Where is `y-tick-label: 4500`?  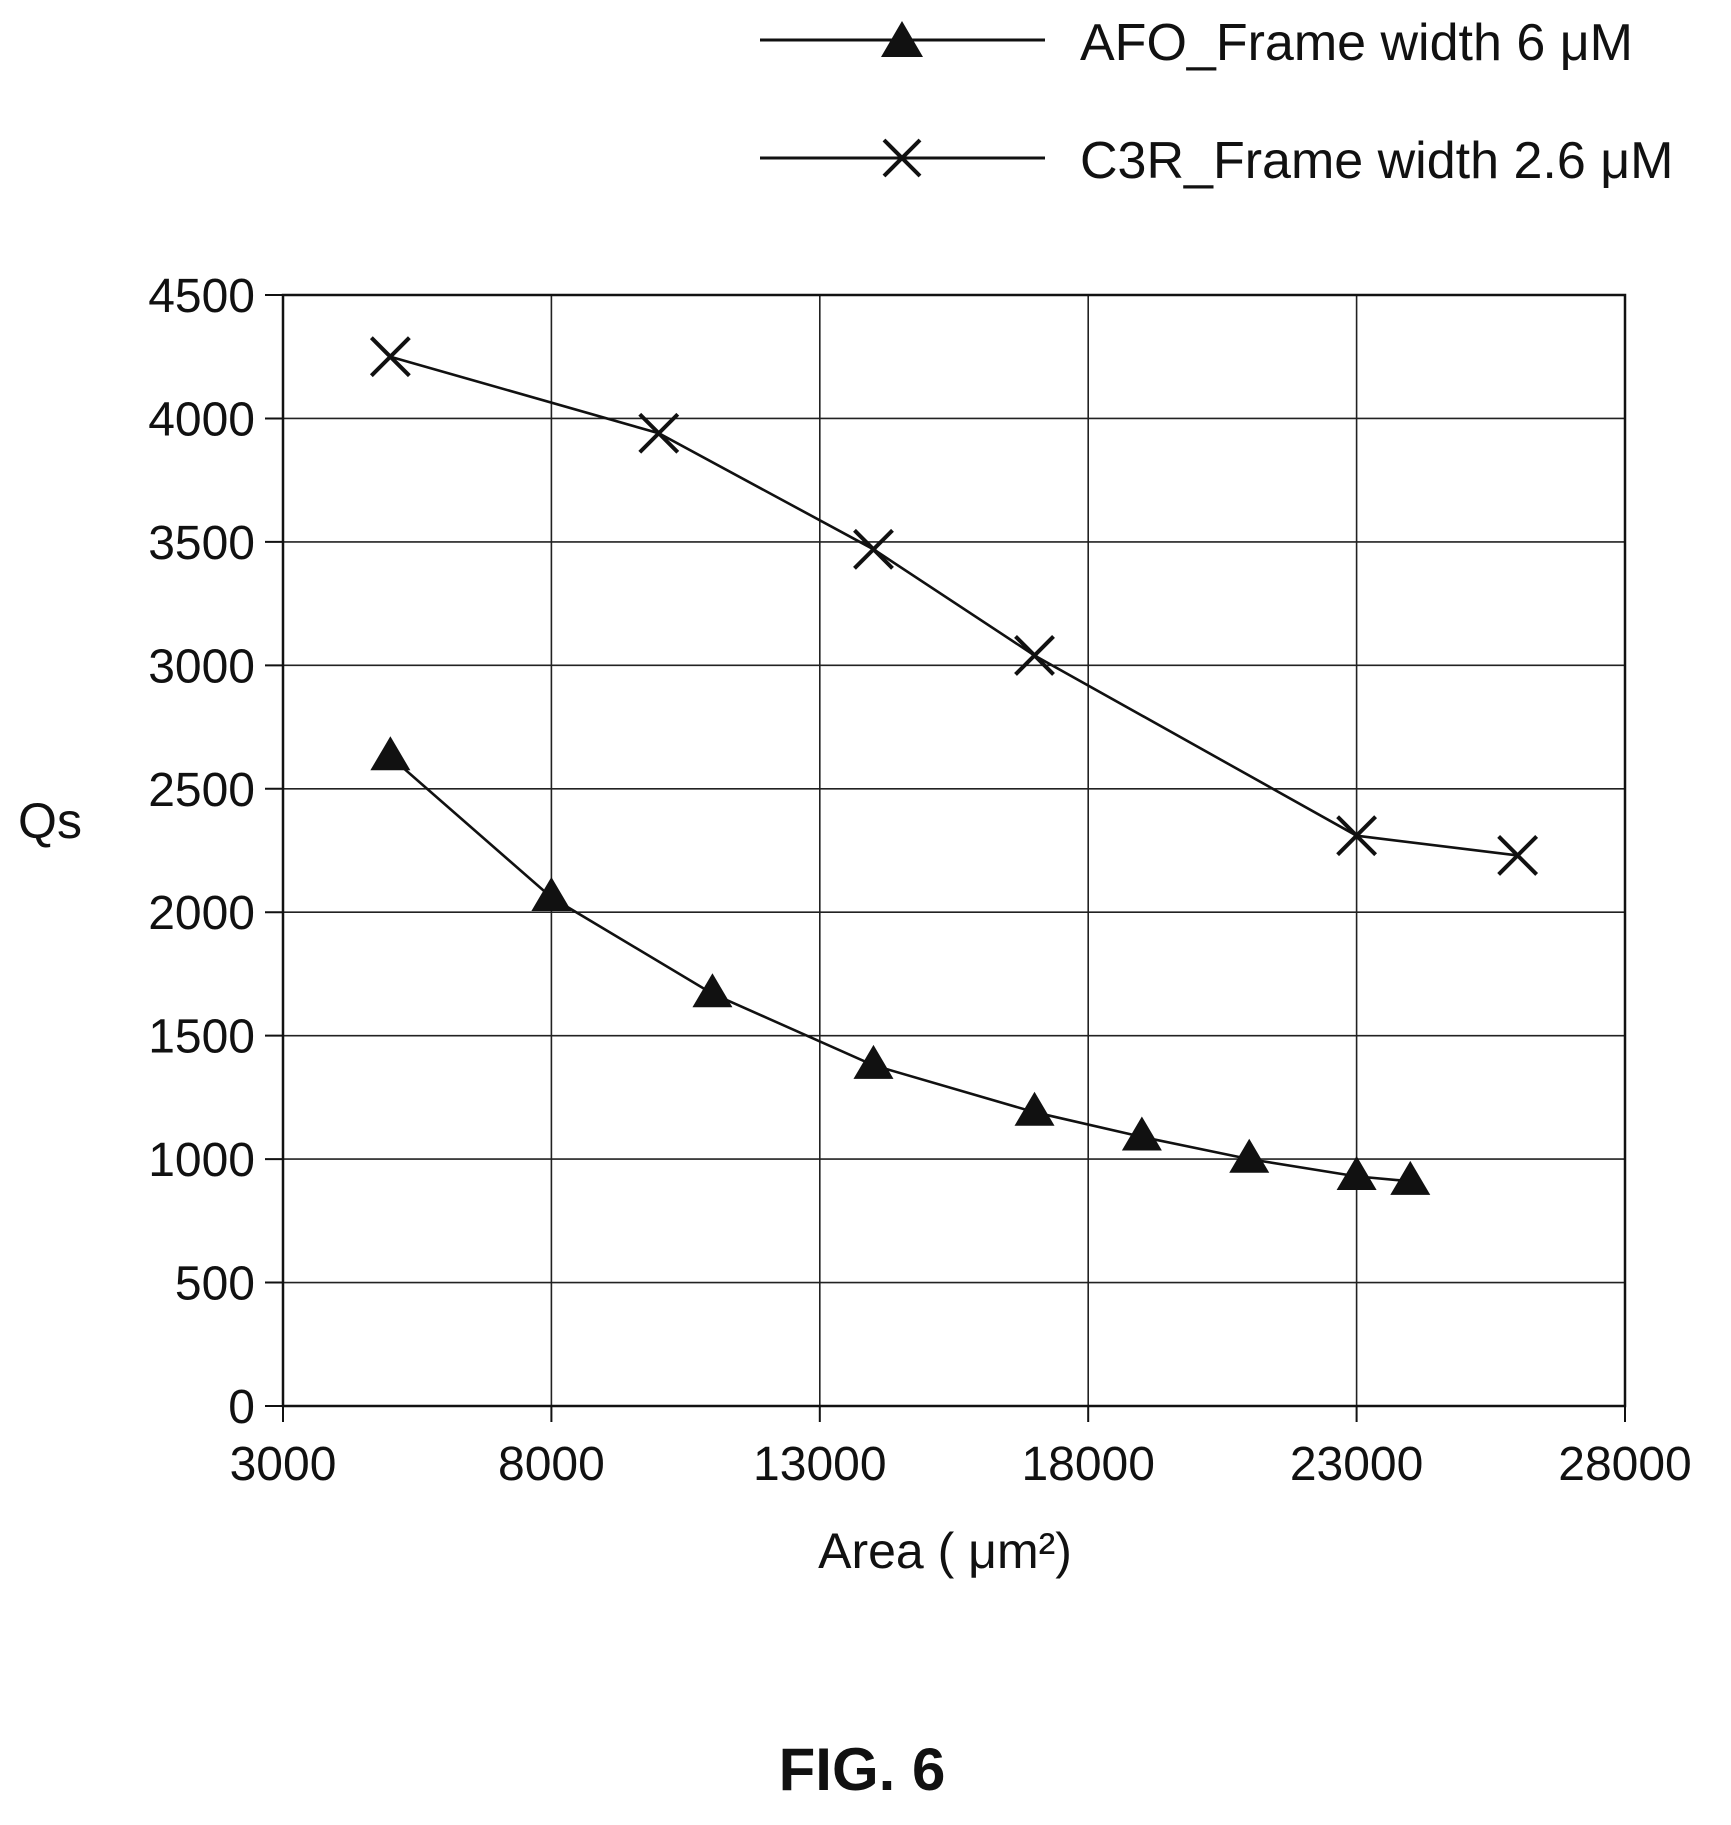 y-tick-label: 4500 is located at coordinates (201, 296).